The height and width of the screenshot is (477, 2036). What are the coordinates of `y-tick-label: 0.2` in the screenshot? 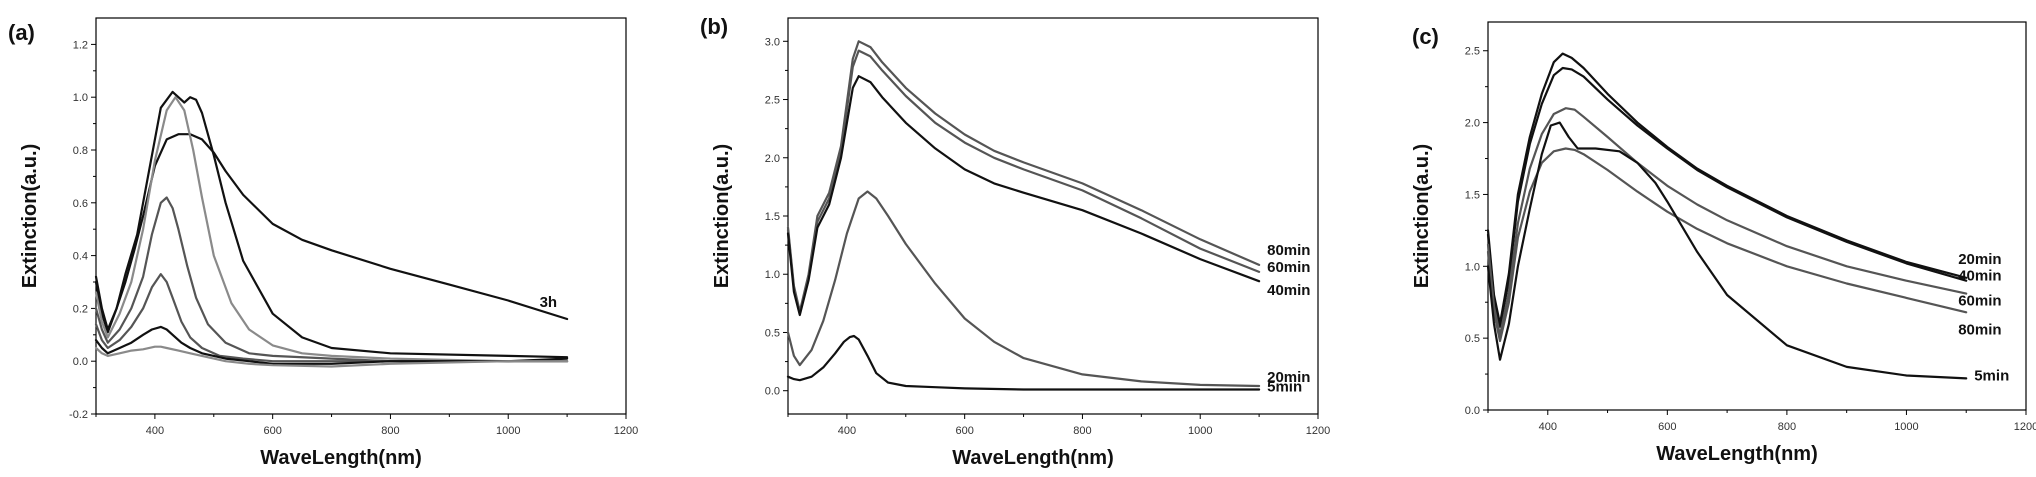 It's located at (80, 309).